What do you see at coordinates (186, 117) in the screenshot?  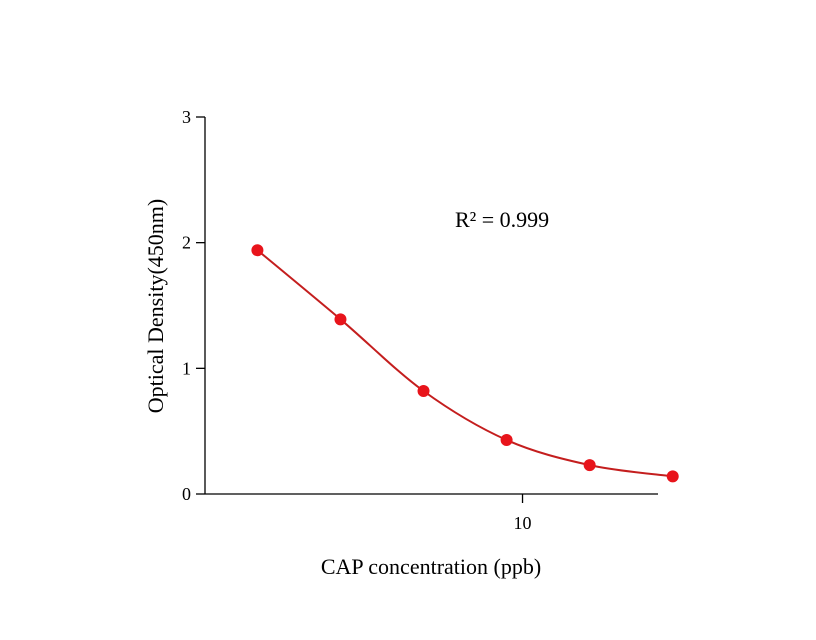 I see `y-tick-label: 3` at bounding box center [186, 117].